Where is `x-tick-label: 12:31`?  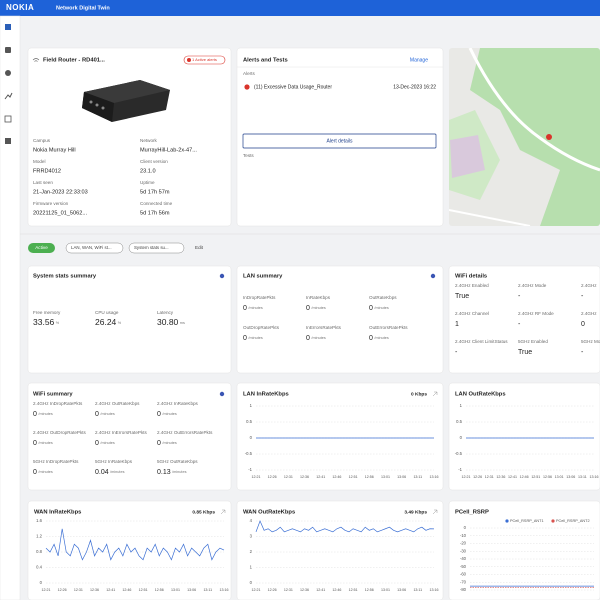 x-tick-label: 12:31 is located at coordinates (288, 590).